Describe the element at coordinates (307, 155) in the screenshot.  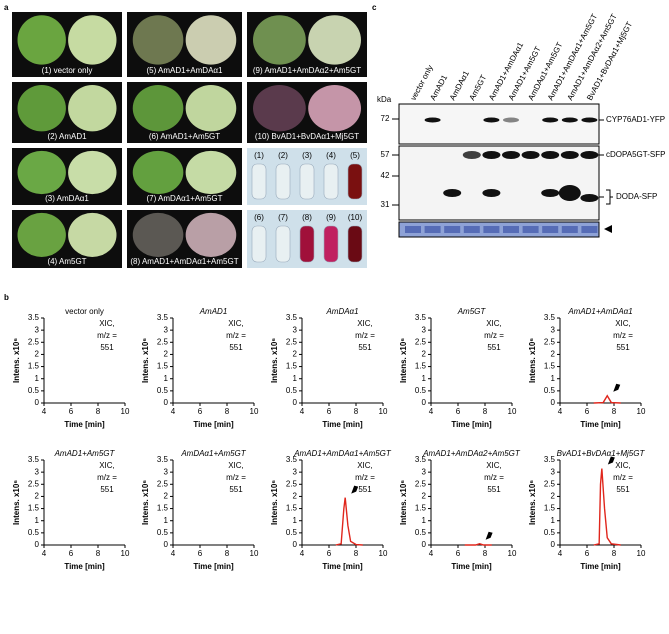
I see `tube-label: (3)` at that location.